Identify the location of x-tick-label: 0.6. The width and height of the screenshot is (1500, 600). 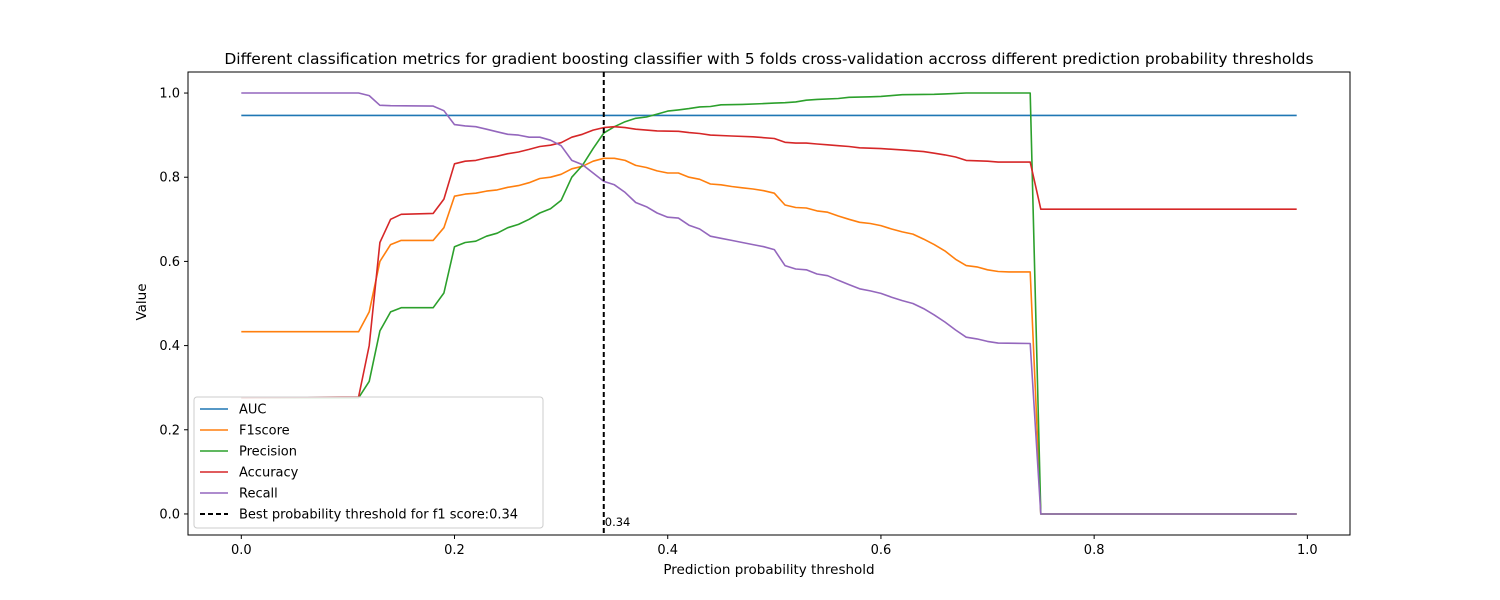
(881, 550).